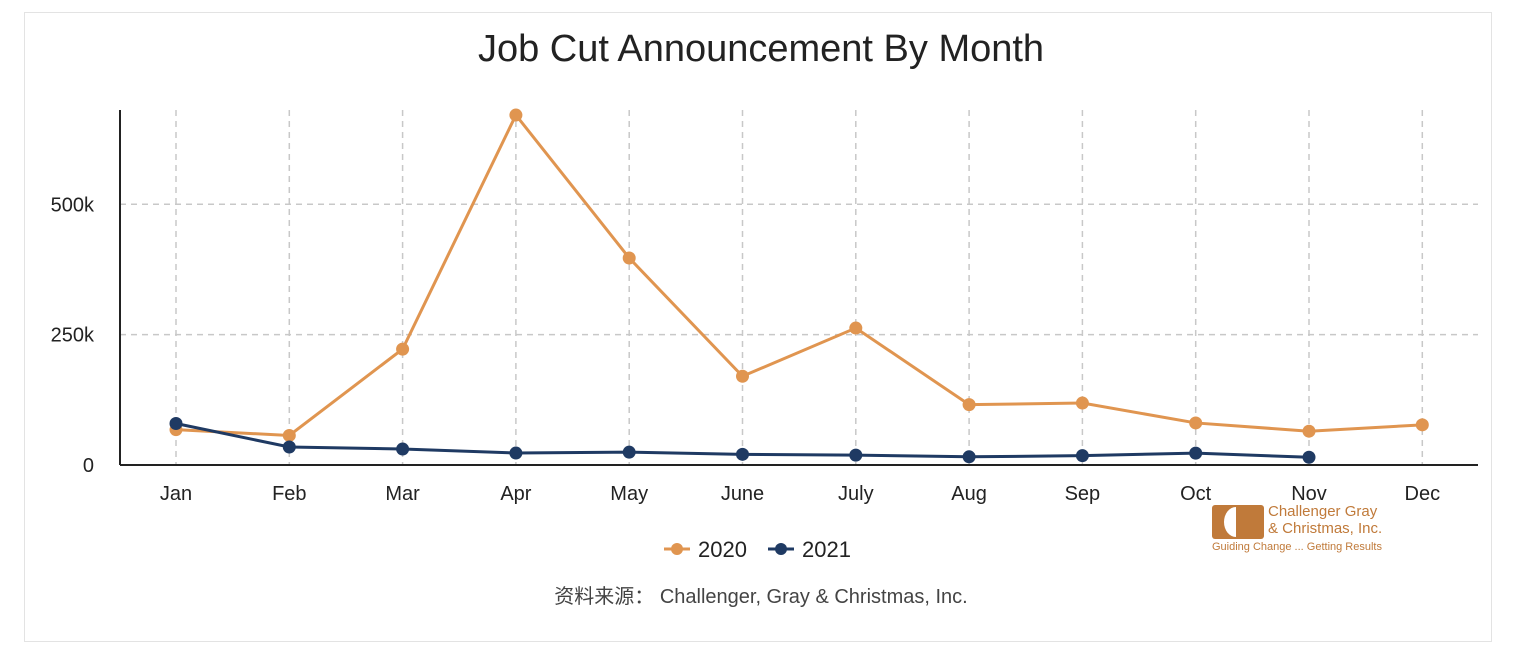 This screenshot has width=1522, height=660. Describe the element at coordinates (403, 349) in the screenshot. I see `data-point-2020-mar` at that location.